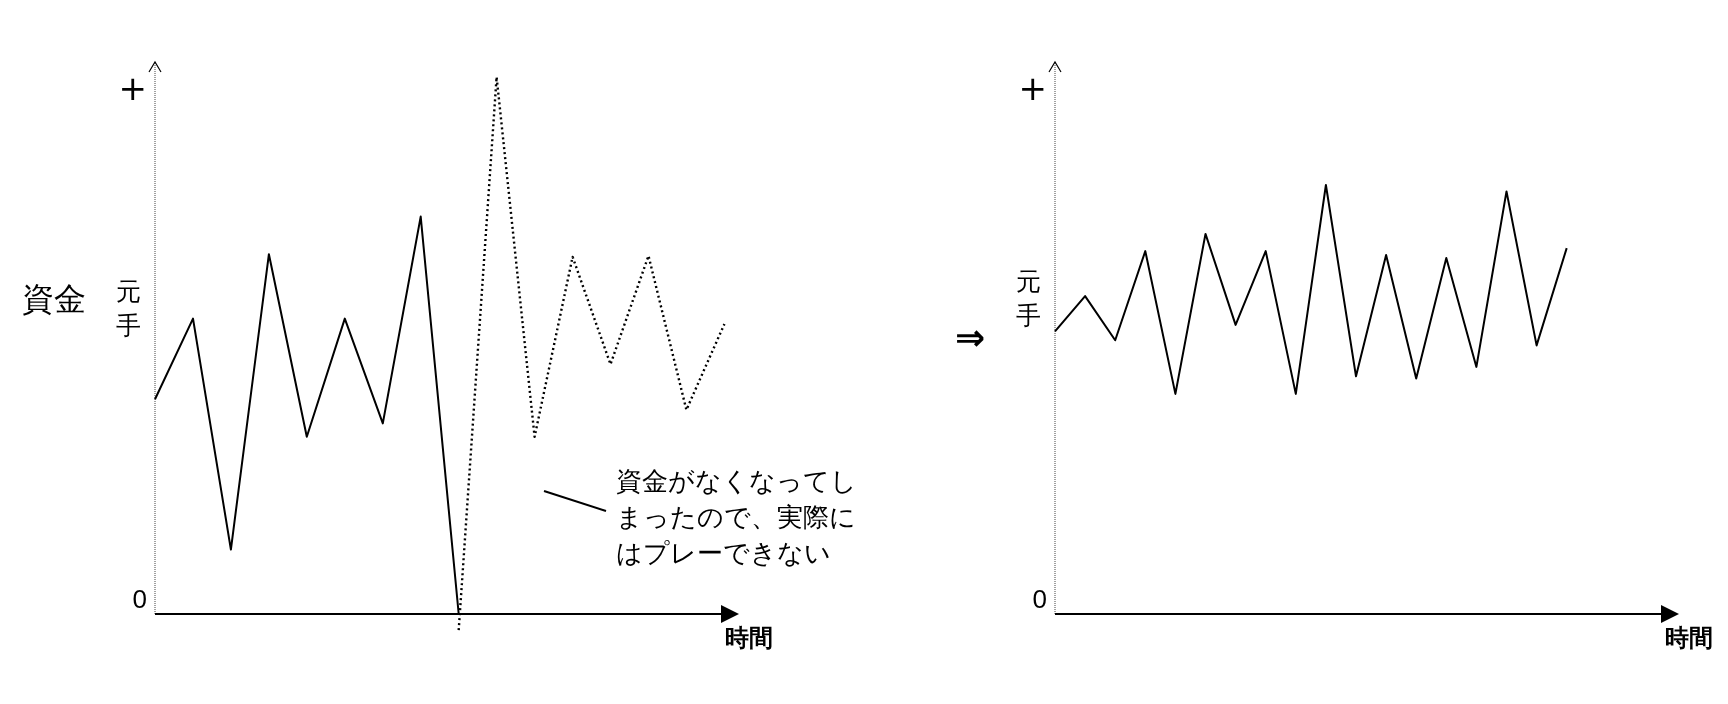 Image resolution: width=1728 pixels, height=704 pixels. What do you see at coordinates (54, 299) in the screenshot?
I see `y-axis-title: 資金` at bounding box center [54, 299].